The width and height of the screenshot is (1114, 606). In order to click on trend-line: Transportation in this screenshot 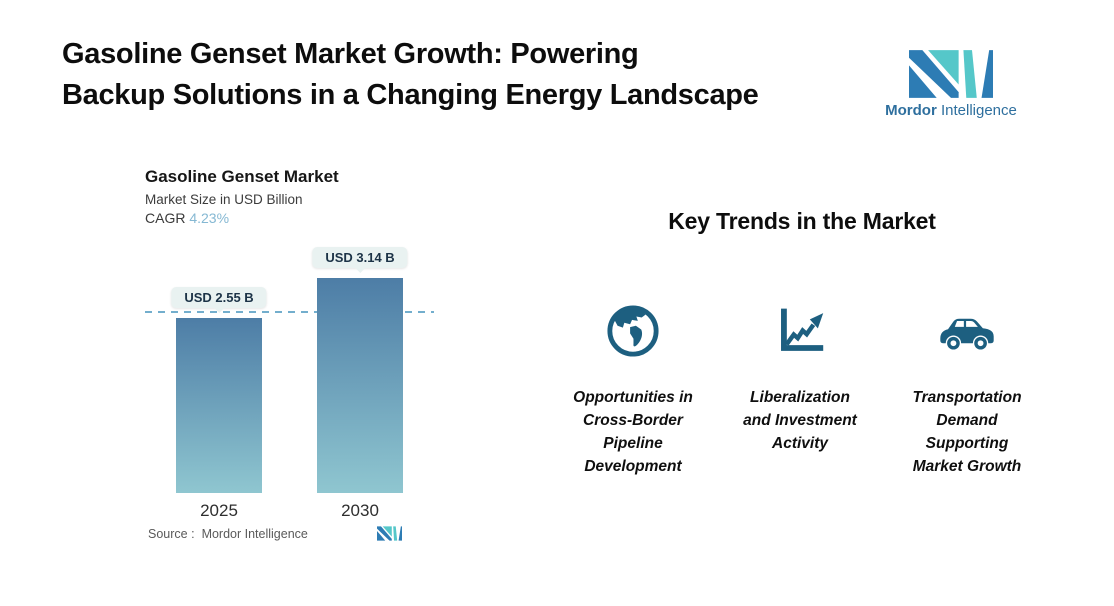, I will do `click(967, 397)`.